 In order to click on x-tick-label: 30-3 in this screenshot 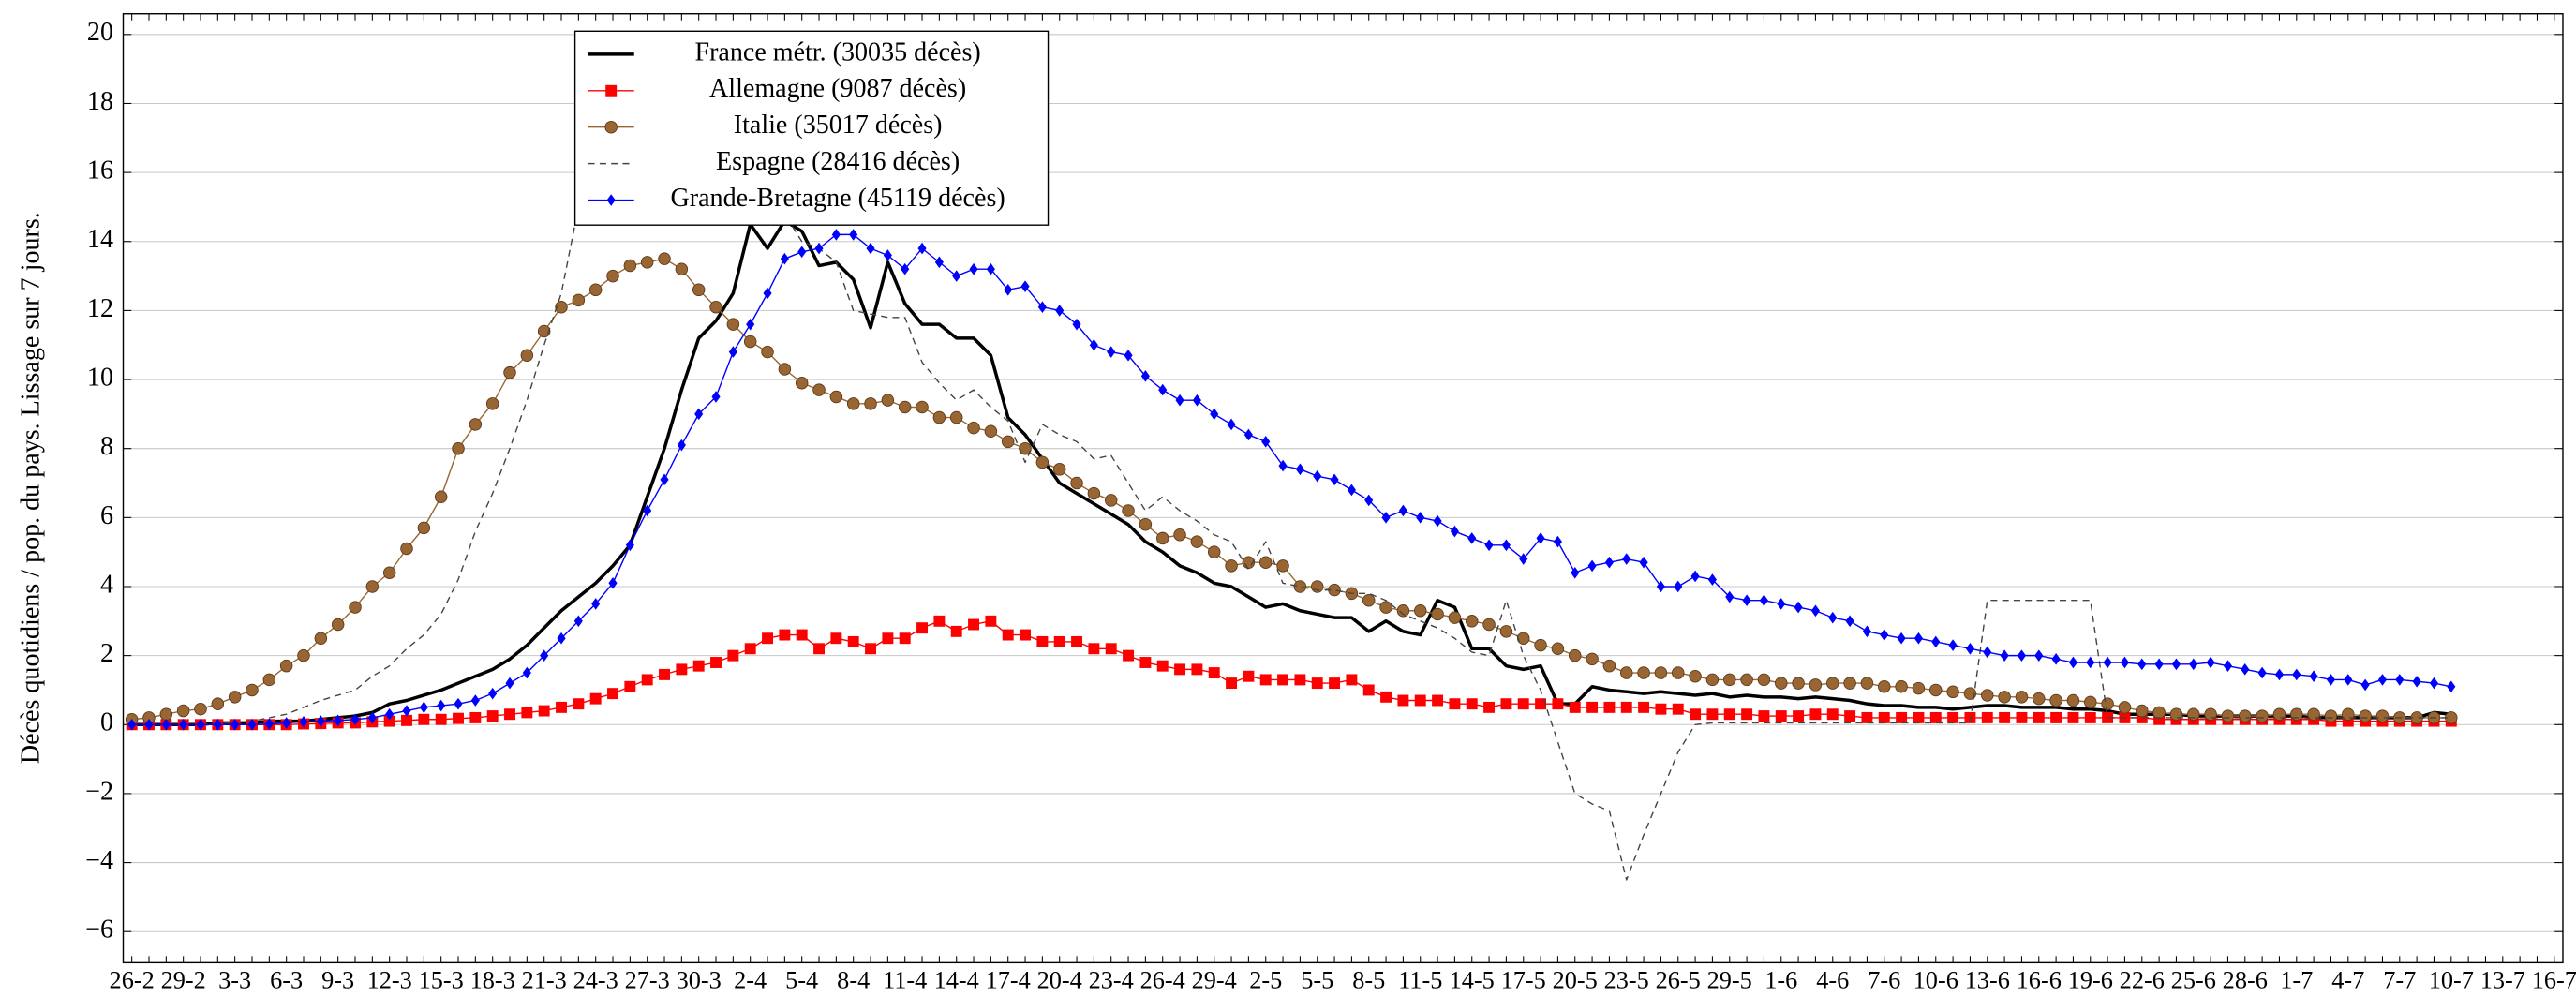, I will do `click(699, 979)`.